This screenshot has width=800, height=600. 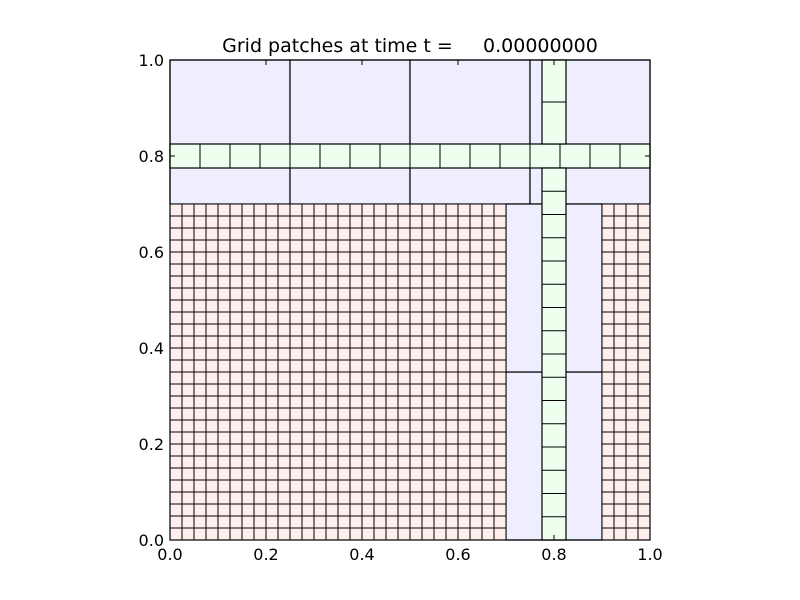 What do you see at coordinates (151, 60) in the screenshot?
I see `y-tick-label: 1.0` at bounding box center [151, 60].